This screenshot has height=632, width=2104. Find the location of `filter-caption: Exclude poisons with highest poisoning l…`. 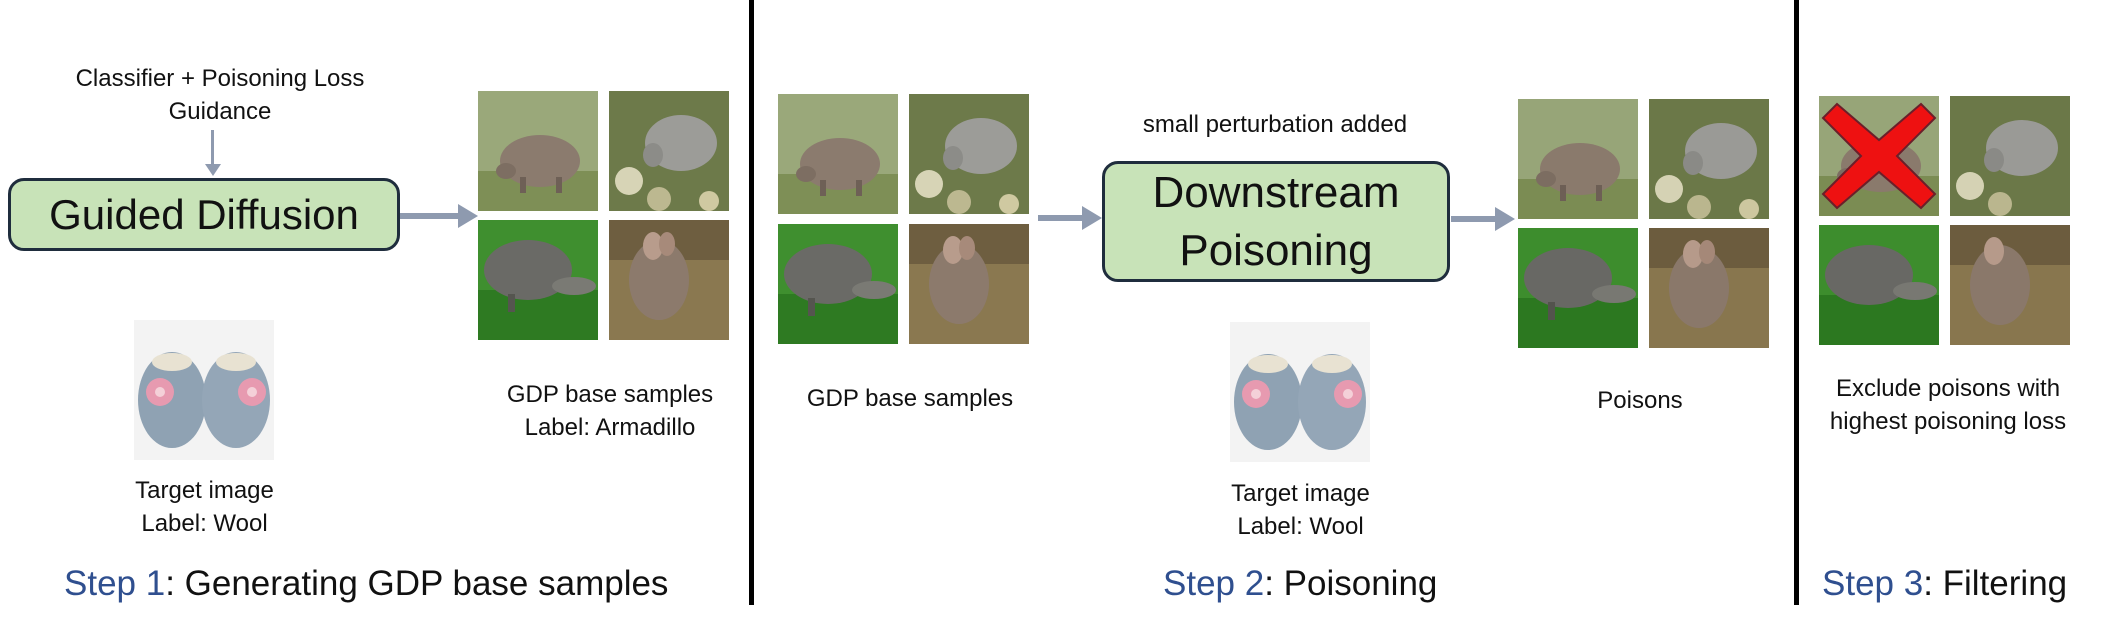

filter-caption: Exclude poisons with highest poisoning l… is located at coordinates (1948, 405).